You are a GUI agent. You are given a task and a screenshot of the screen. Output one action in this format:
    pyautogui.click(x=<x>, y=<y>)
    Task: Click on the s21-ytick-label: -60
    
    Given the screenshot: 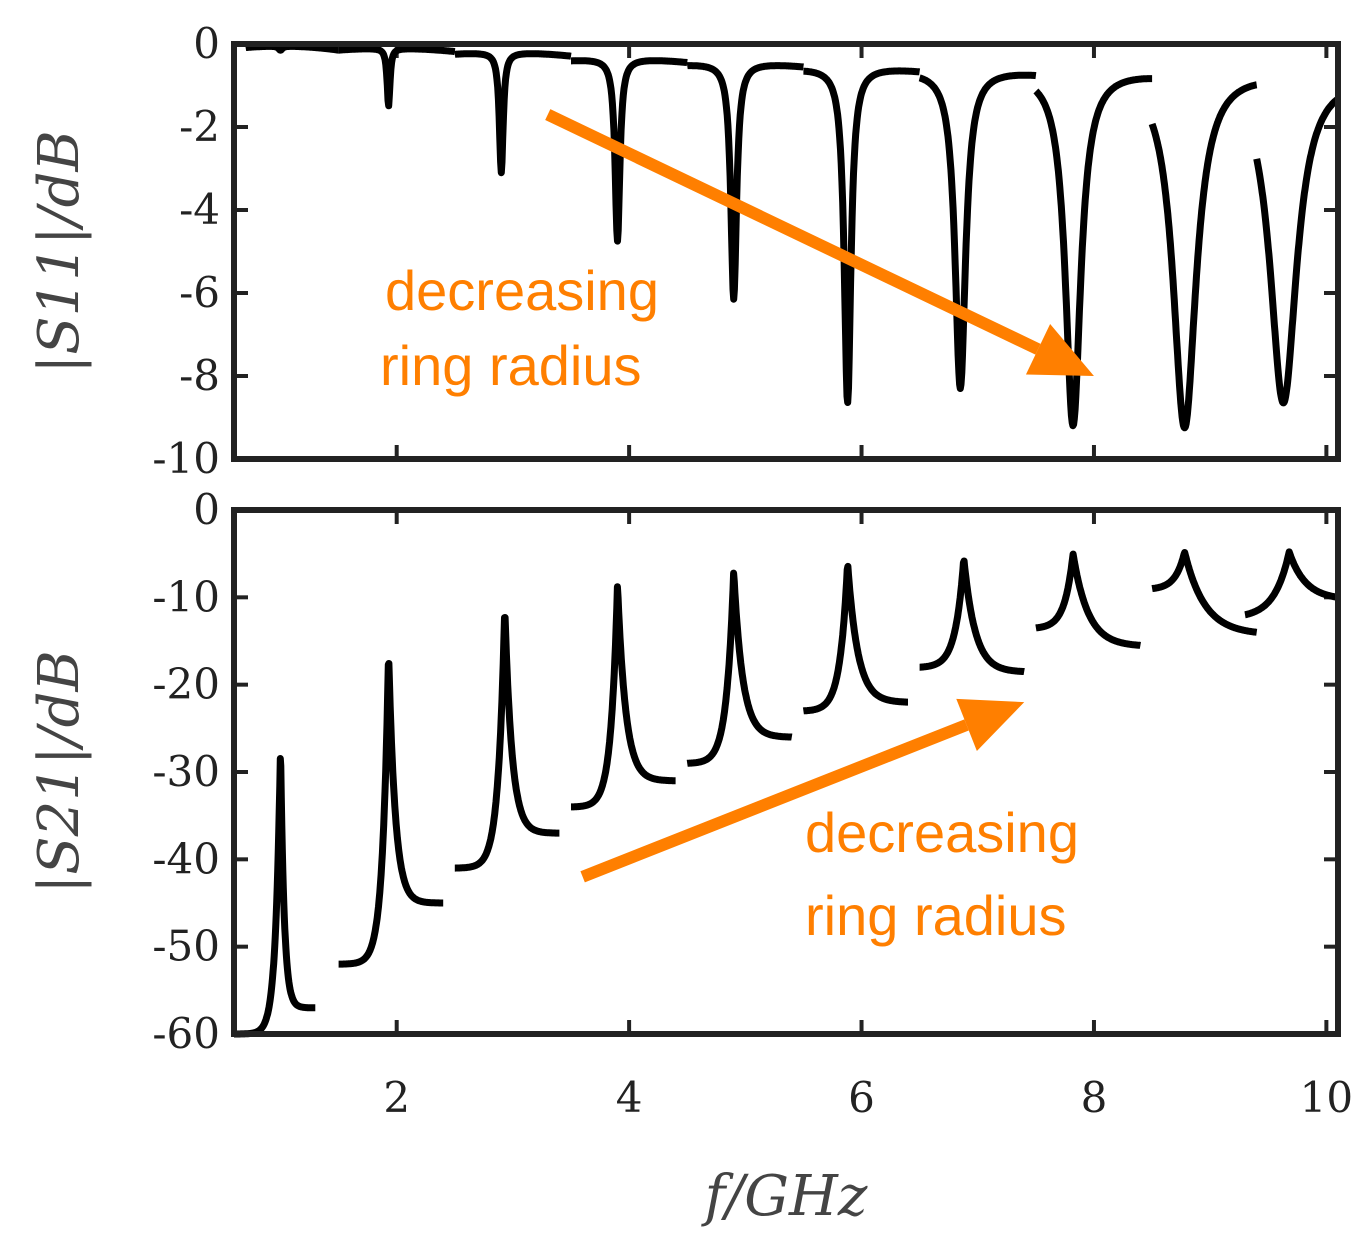 What is the action you would take?
    pyautogui.click(x=186, y=1033)
    